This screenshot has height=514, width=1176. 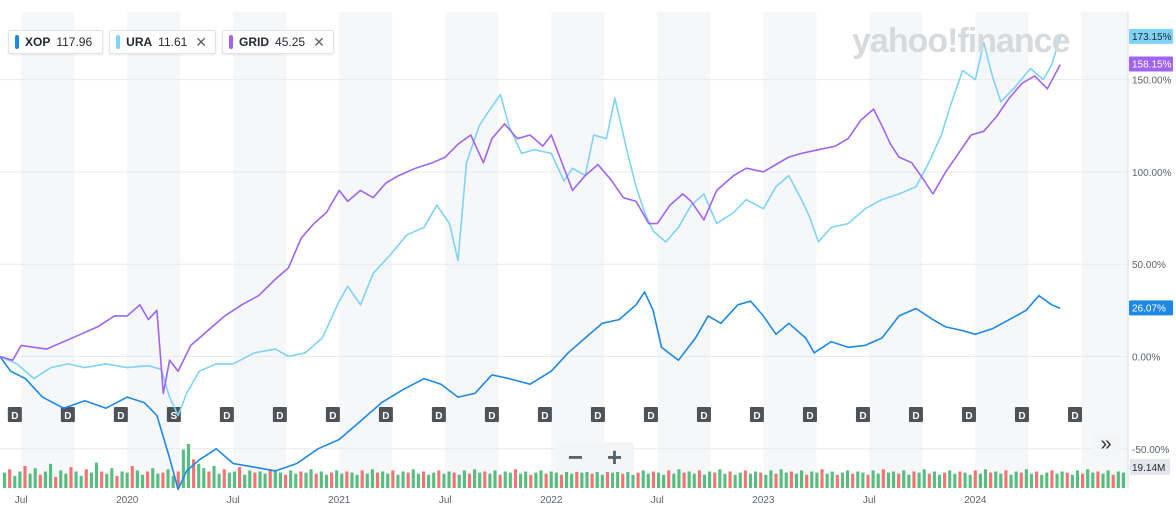 I want to click on grid-close-icon: ✕, so click(x=319, y=41).